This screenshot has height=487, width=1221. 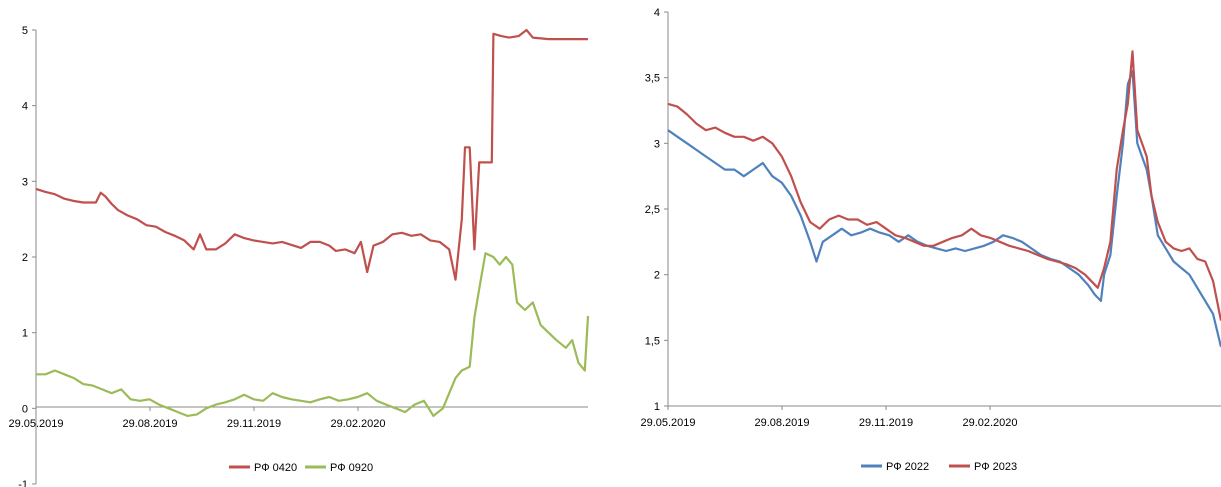 What do you see at coordinates (939, 467) in the screenshot?
I see `right-legend: РФ 2022 РФ 2023` at bounding box center [939, 467].